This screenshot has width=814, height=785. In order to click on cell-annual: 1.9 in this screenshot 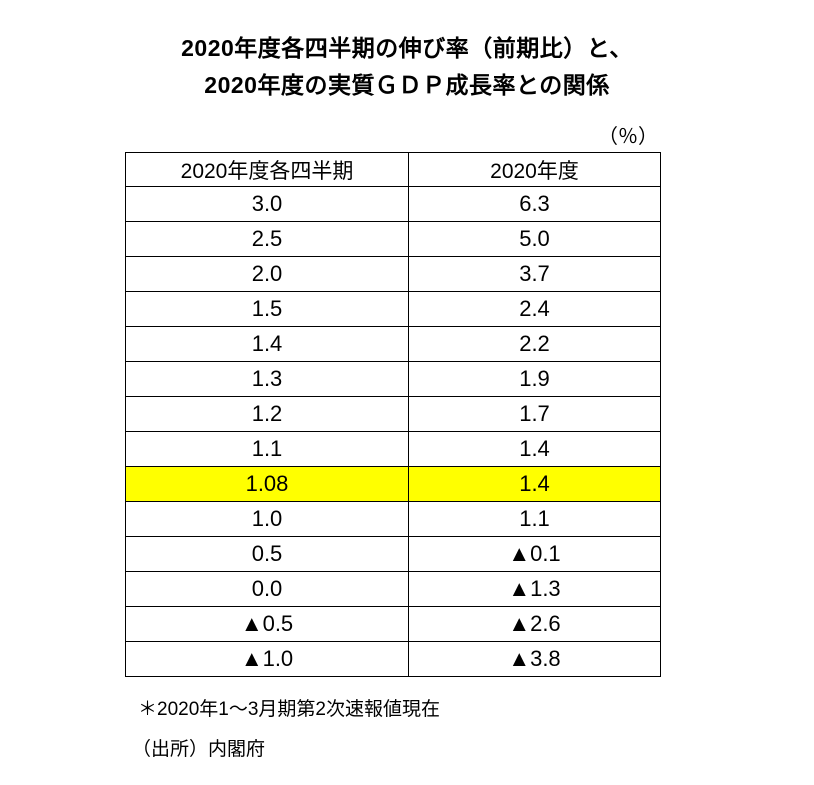, I will do `click(534, 379)`.